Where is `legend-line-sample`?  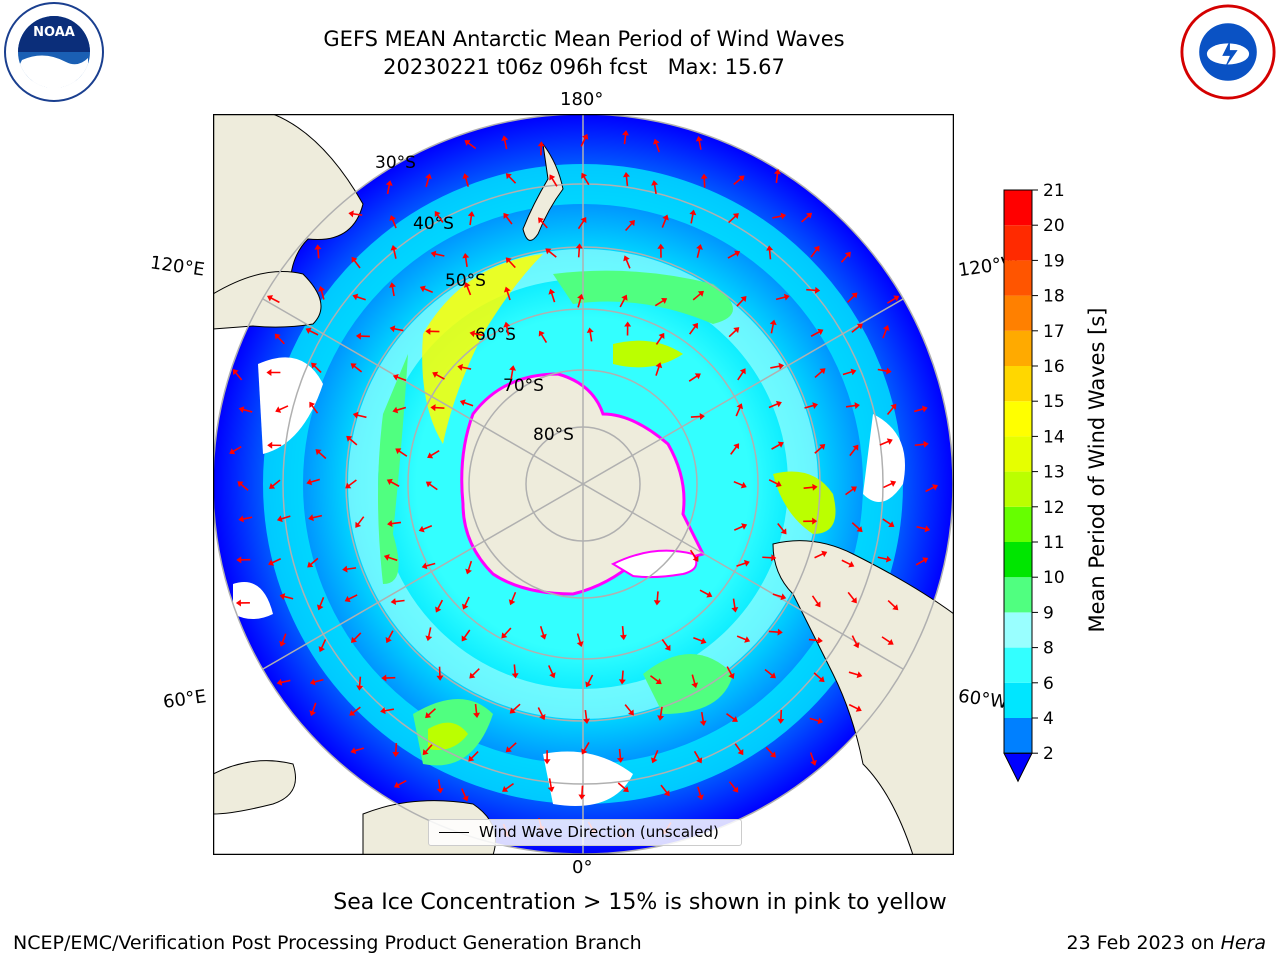
legend-line-sample is located at coordinates (454, 832).